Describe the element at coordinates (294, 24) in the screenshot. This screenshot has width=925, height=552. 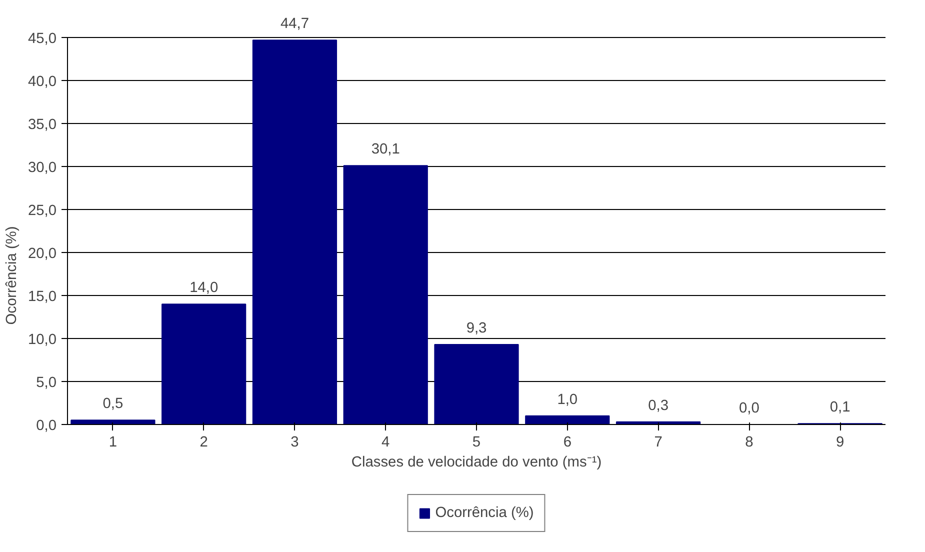
I see `data-label: 44,7` at that location.